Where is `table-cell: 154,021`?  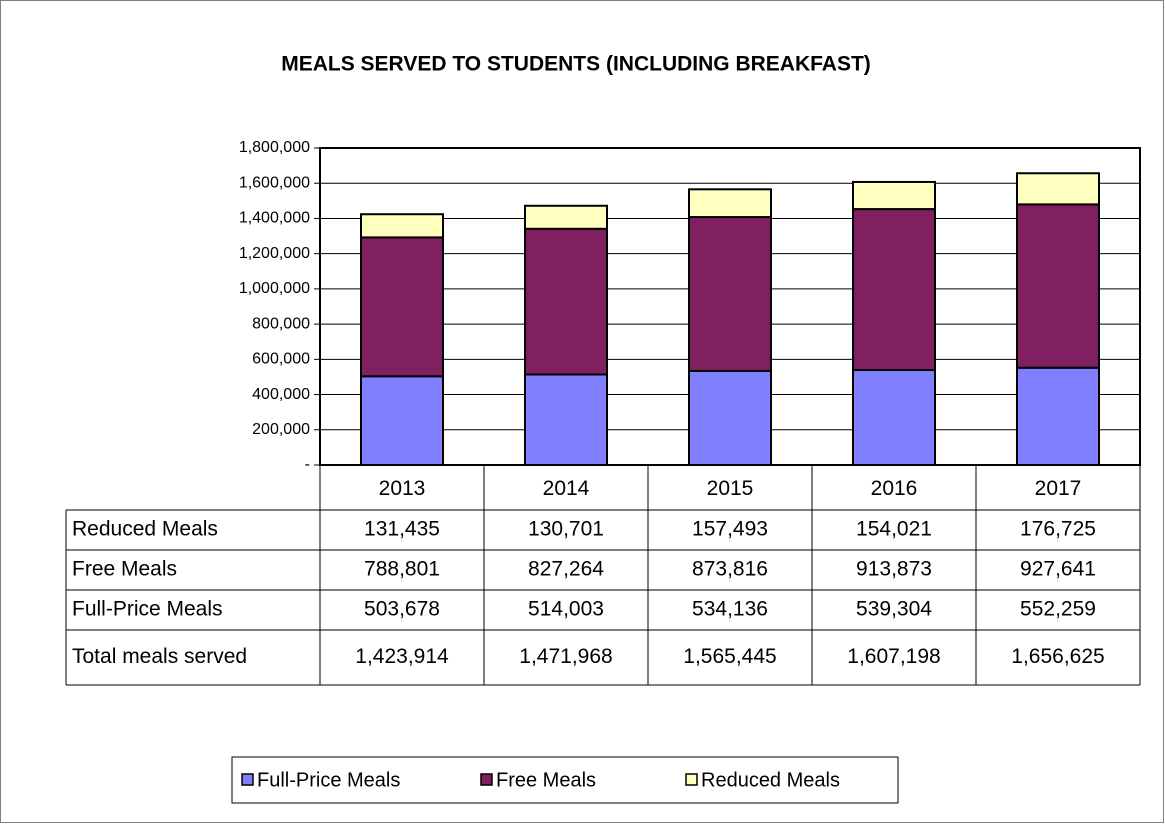 table-cell: 154,021 is located at coordinates (894, 529).